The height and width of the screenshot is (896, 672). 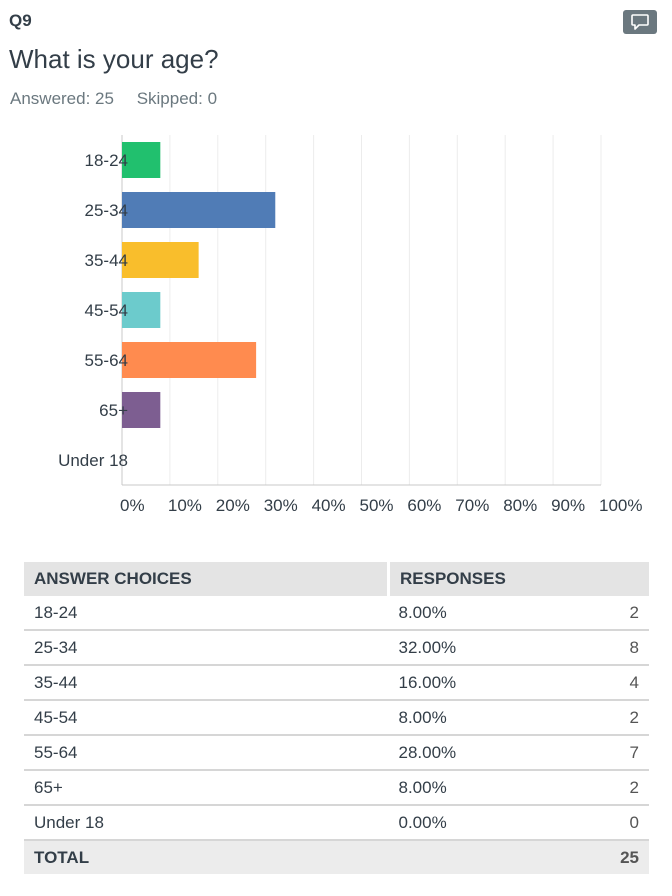 What do you see at coordinates (206, 648) in the screenshot?
I see `row-choice: 25-34` at bounding box center [206, 648].